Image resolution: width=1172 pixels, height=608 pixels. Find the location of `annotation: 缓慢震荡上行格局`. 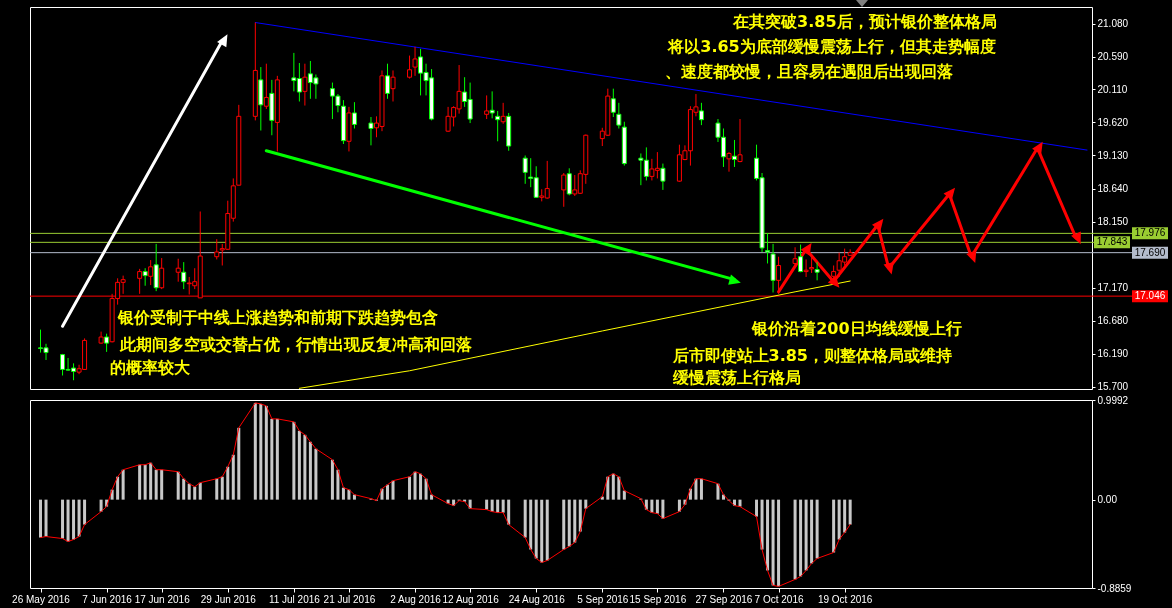

annotation: 缓慢震荡上行格局 is located at coordinates (736, 377).